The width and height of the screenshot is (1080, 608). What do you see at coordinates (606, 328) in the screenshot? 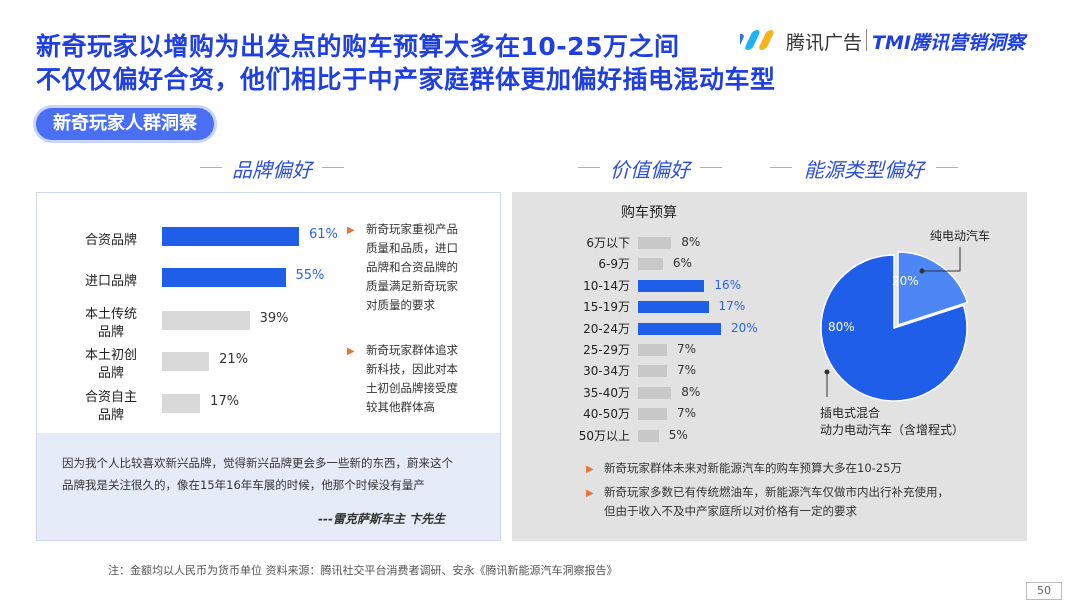
I see `budget-category-label: 20-24万` at bounding box center [606, 328].